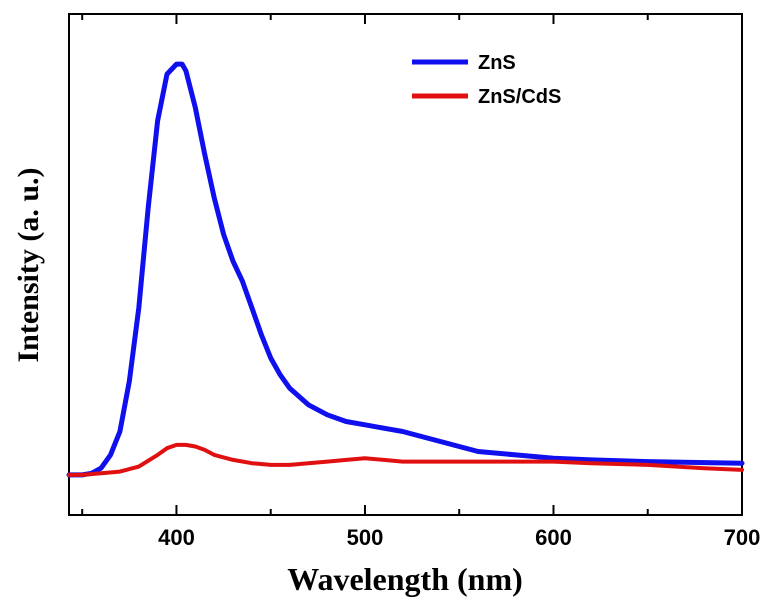  Describe the element at coordinates (365, 537) in the screenshot. I see `x-tick-label: 500` at that location.